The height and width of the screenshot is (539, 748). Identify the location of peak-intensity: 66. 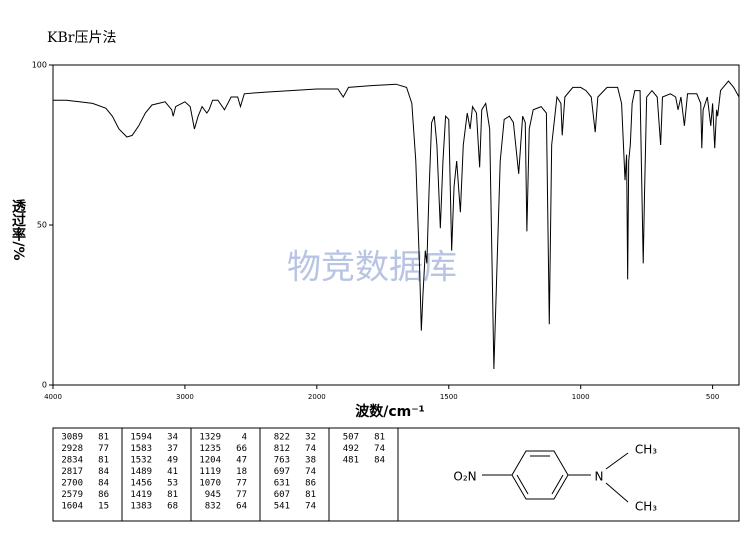
(241, 449).